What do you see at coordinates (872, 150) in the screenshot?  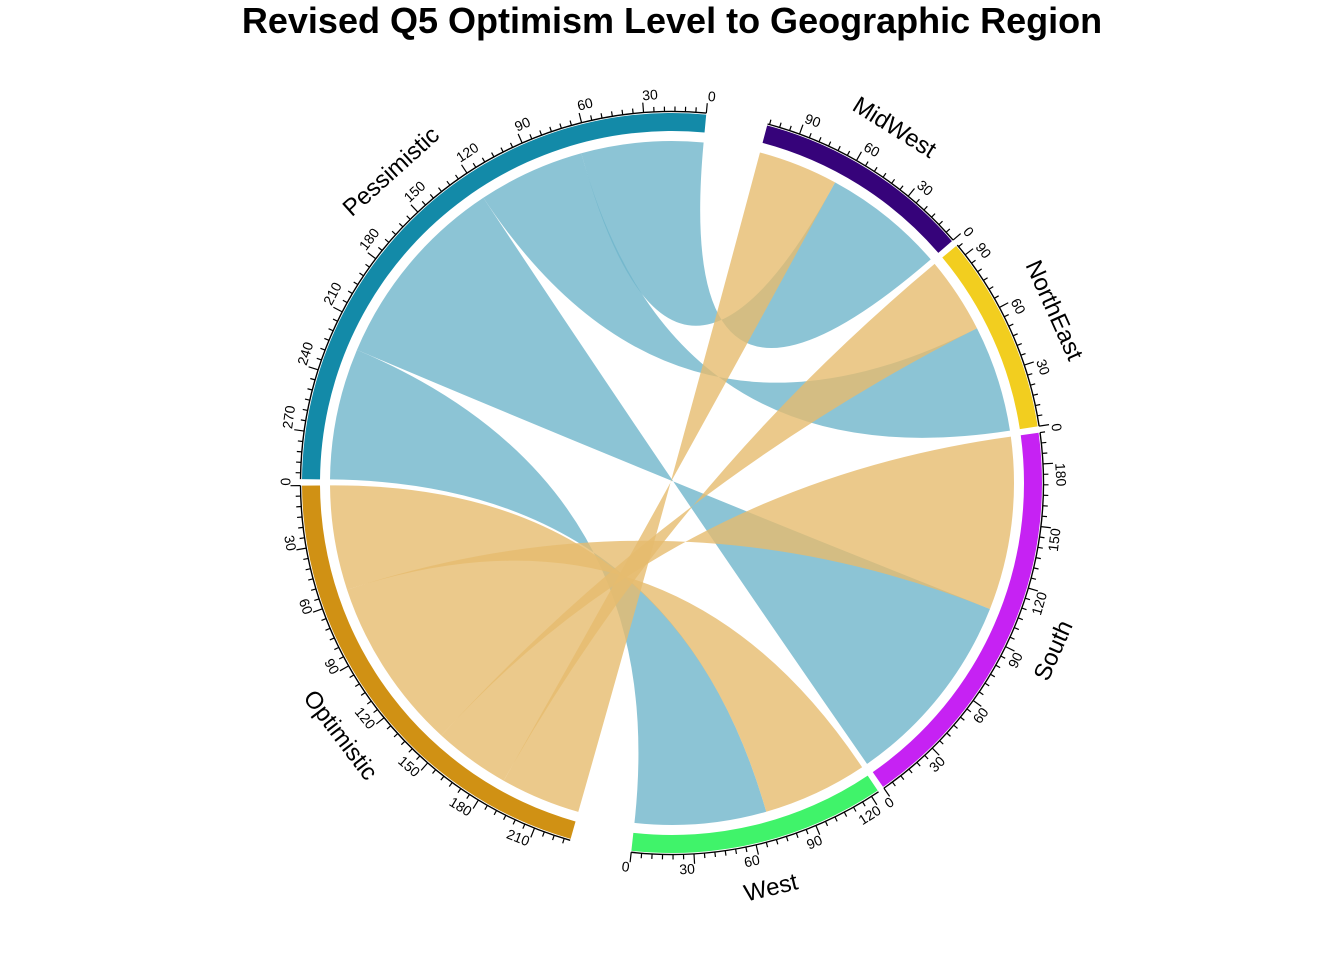 I see `tick-label-midwest-60: 60` at bounding box center [872, 150].